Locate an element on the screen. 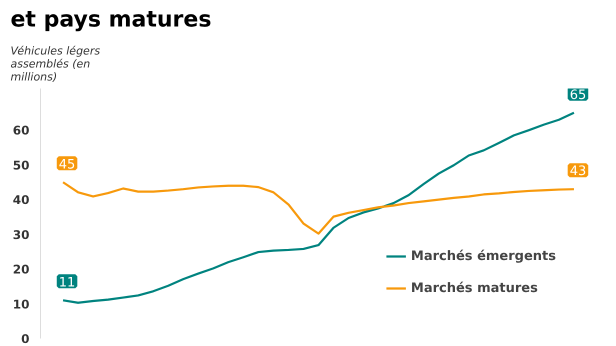 The image size is (616, 346). y-tick-label: 0 is located at coordinates (25, 339).